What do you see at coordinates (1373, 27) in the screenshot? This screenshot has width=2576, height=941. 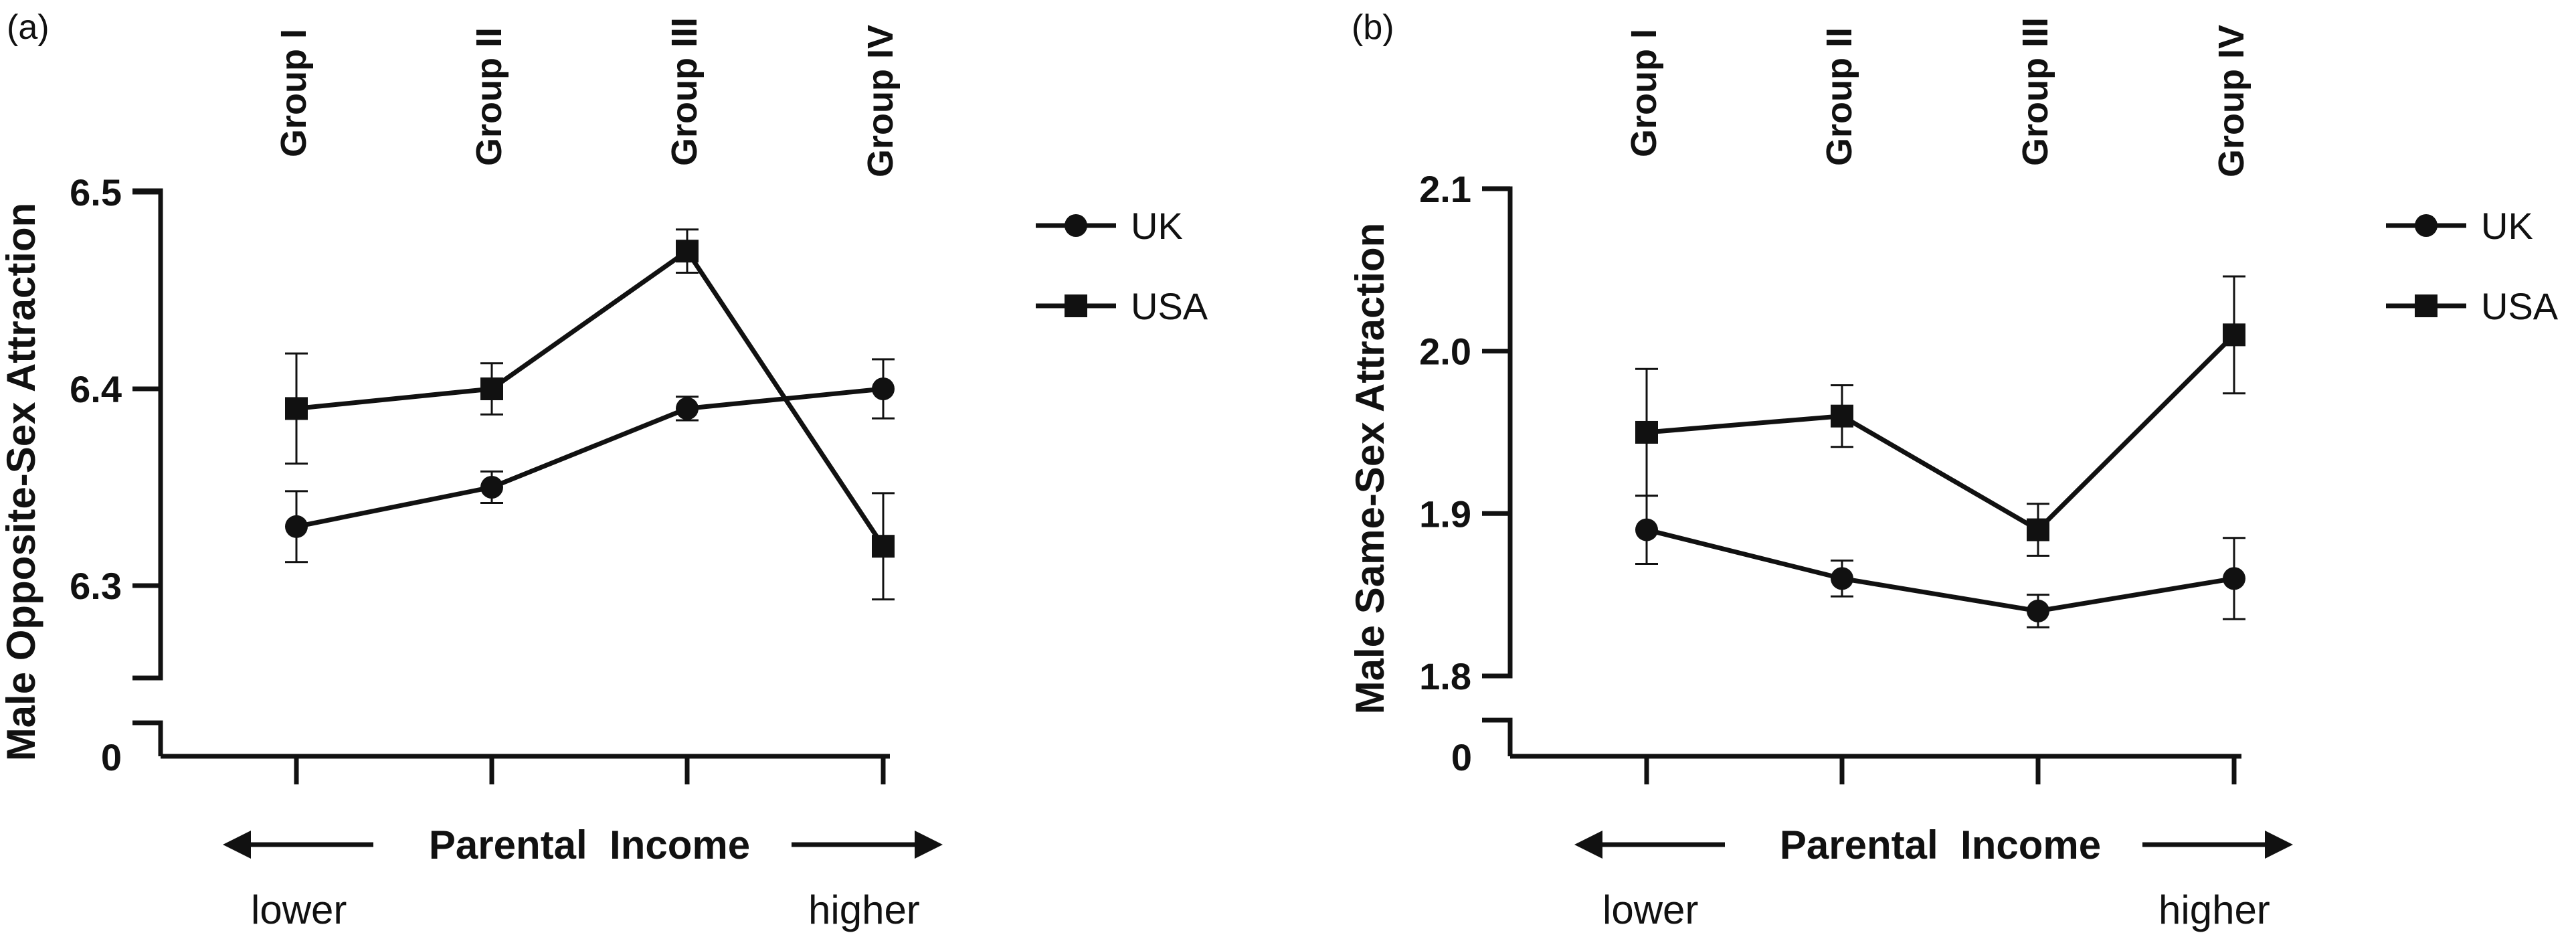 I see `panel-b-label: (b)` at bounding box center [1373, 27].